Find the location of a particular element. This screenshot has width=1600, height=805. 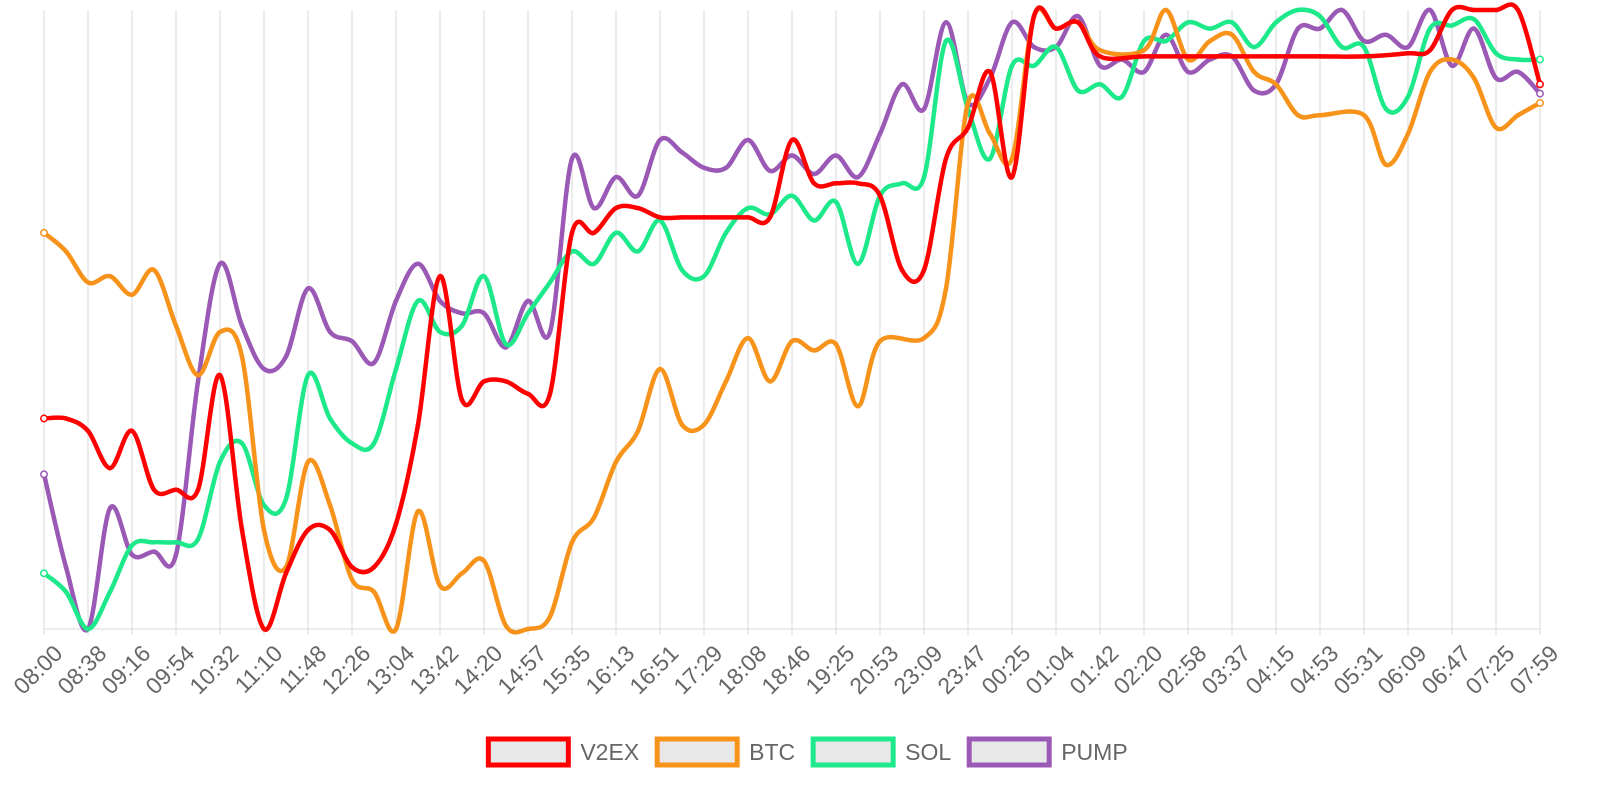

legend-item-v2ex: V2EX is located at coordinates (562, 752).